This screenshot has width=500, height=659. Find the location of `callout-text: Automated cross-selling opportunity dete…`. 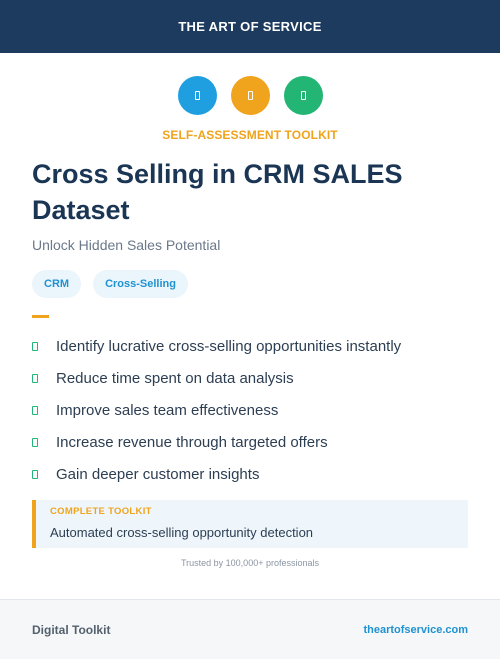

callout-text: Automated cross-selling opportunity dete… is located at coordinates (182, 532).